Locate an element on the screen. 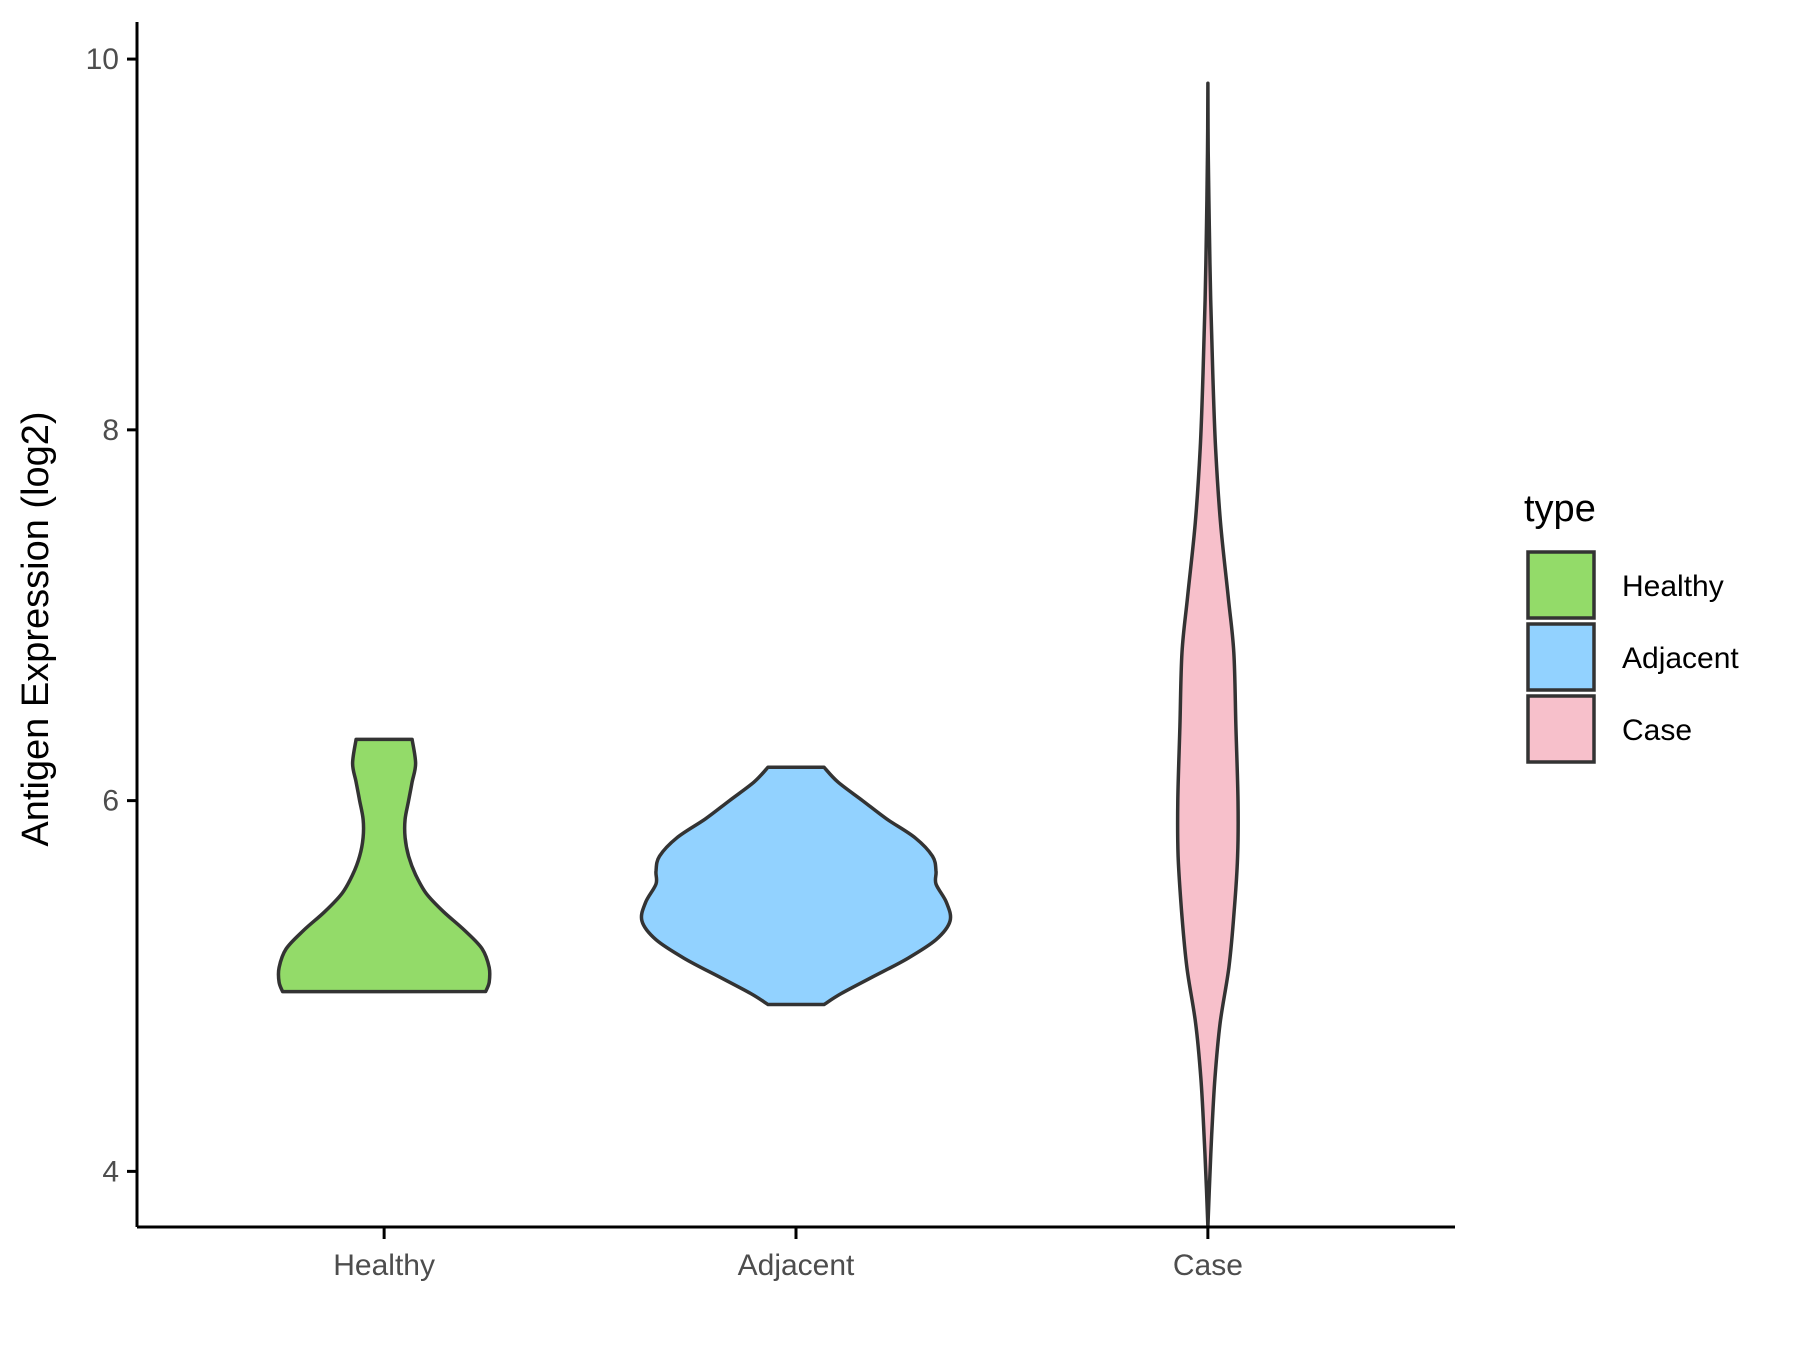  legend: type Healthy Adjacent Case is located at coordinates (1631, 626).